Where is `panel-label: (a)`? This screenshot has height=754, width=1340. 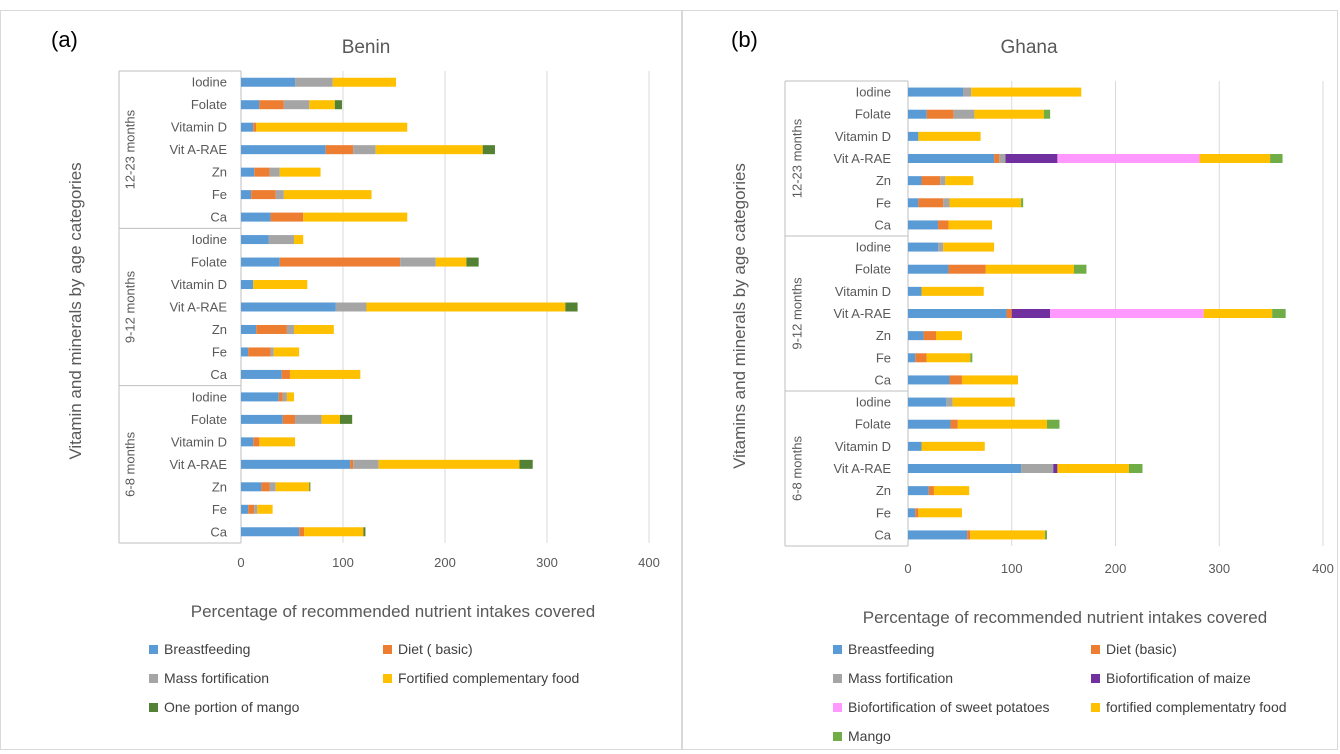 panel-label: (a) is located at coordinates (64, 39).